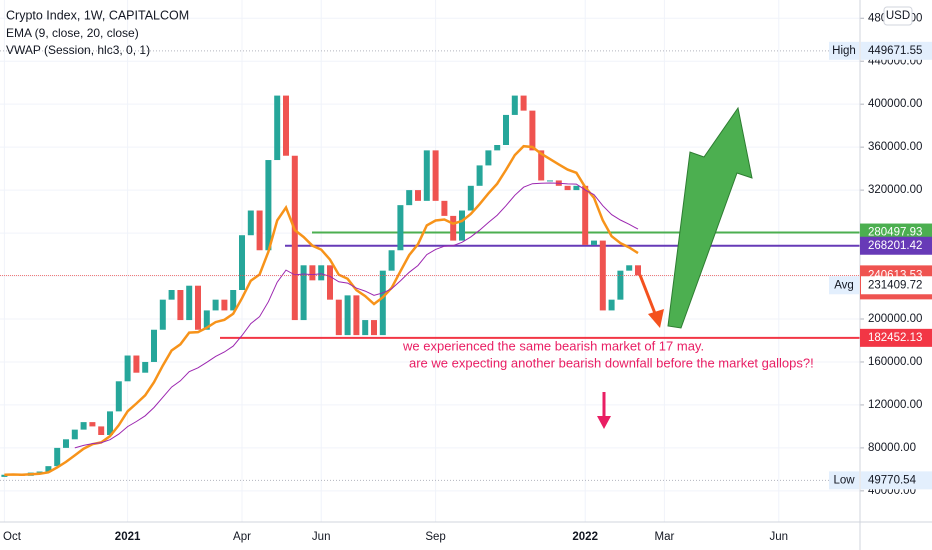 Image resolution: width=932 pixels, height=550 pixels. I want to click on avg-value-box, so click(896, 285).